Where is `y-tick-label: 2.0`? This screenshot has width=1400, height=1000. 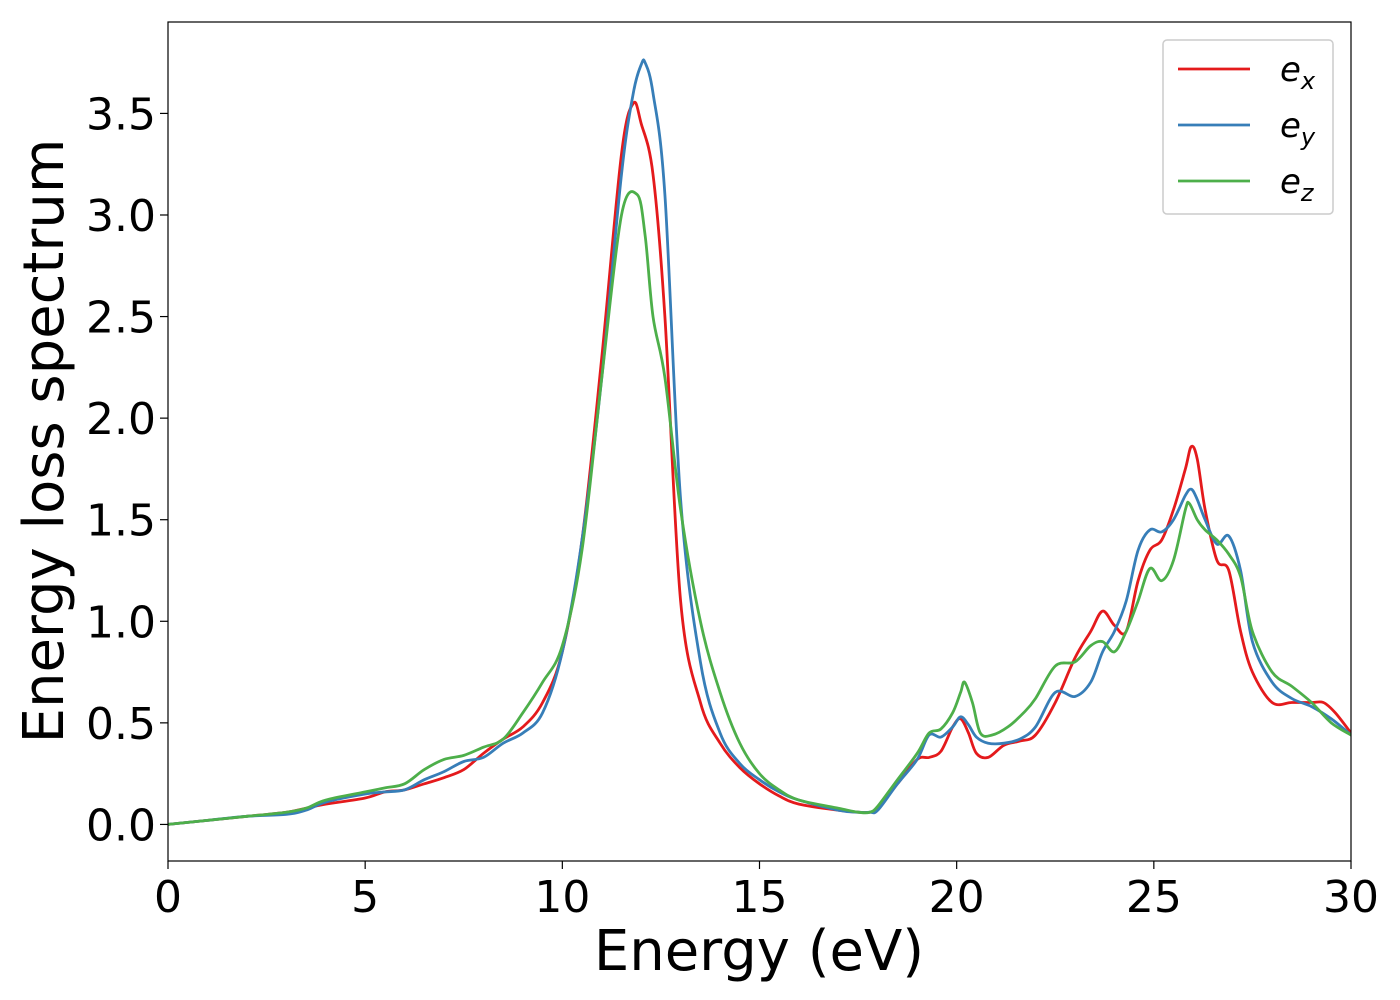 y-tick-label: 2.0 is located at coordinates (121, 419).